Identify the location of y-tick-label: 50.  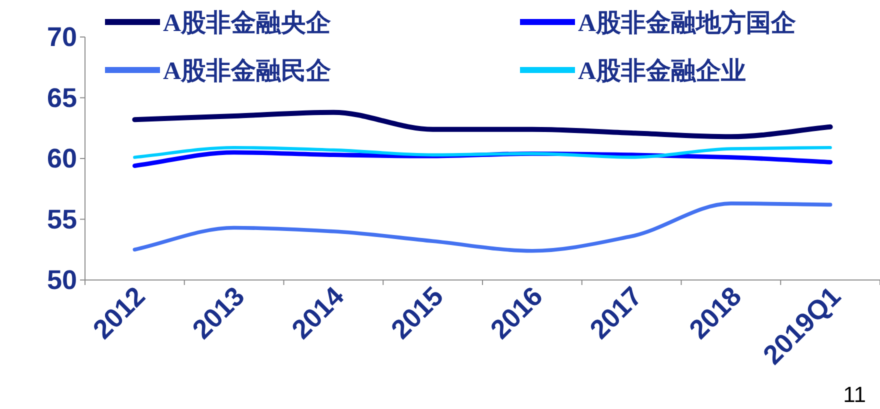
(61, 280).